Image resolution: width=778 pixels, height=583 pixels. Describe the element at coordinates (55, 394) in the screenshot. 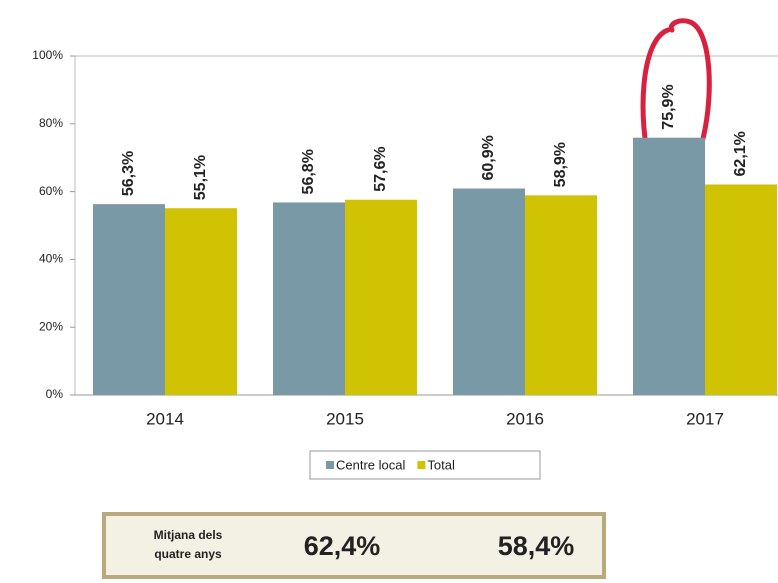

I see `y-tick-label: 0%` at that location.